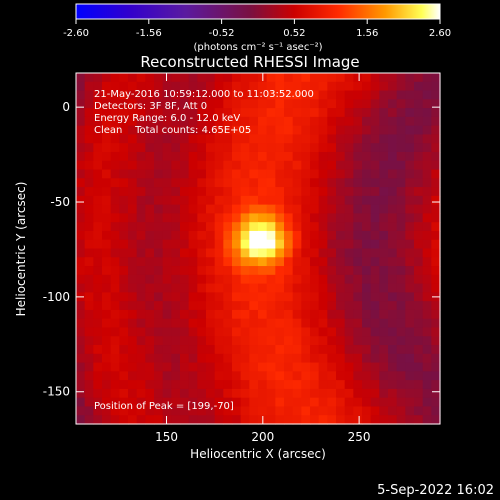 Image resolution: width=500 pixels, height=500 pixels. I want to click on colorbar-tick-label: -1.56, so click(149, 33).